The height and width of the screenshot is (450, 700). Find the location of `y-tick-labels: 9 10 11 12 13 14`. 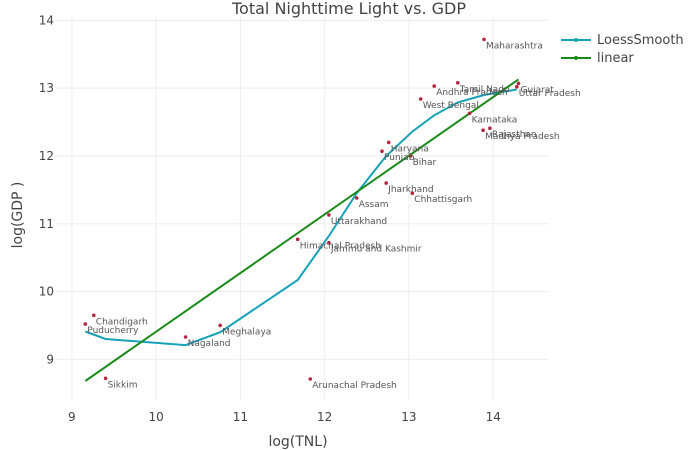

y-tick-labels: 9 10 11 12 13 14 is located at coordinates (46, 189).